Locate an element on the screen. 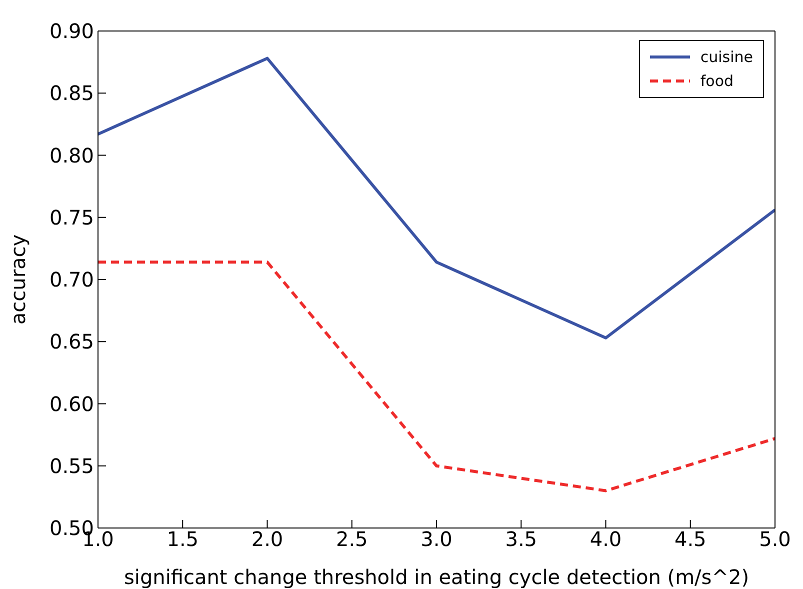  y-tick-label: 0.85 is located at coordinates (71, 93).